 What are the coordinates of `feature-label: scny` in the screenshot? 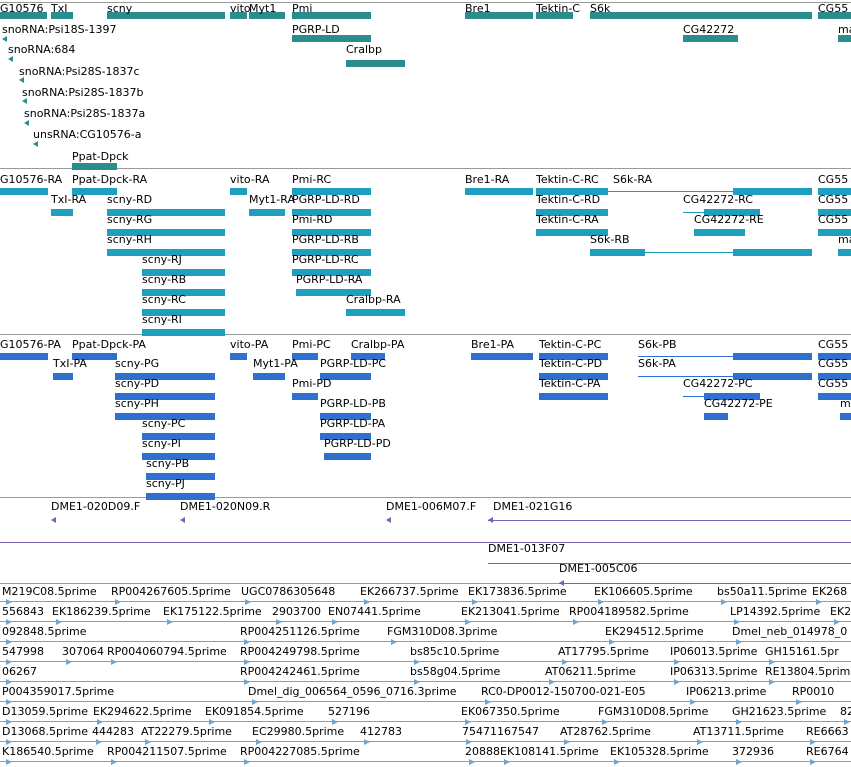 It's located at (120, 8).